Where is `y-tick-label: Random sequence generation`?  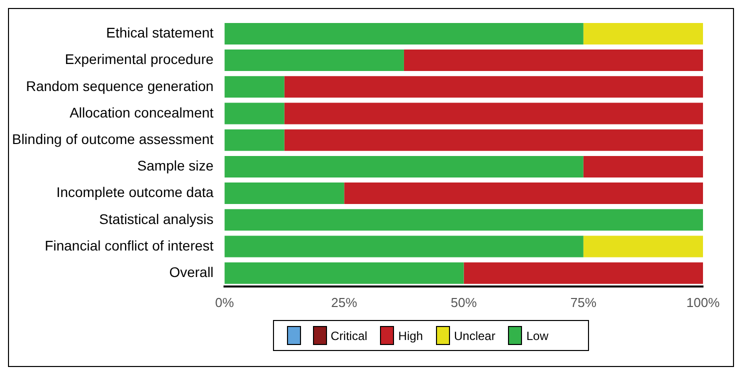 y-tick-label: Random sequence generation is located at coordinates (120, 86).